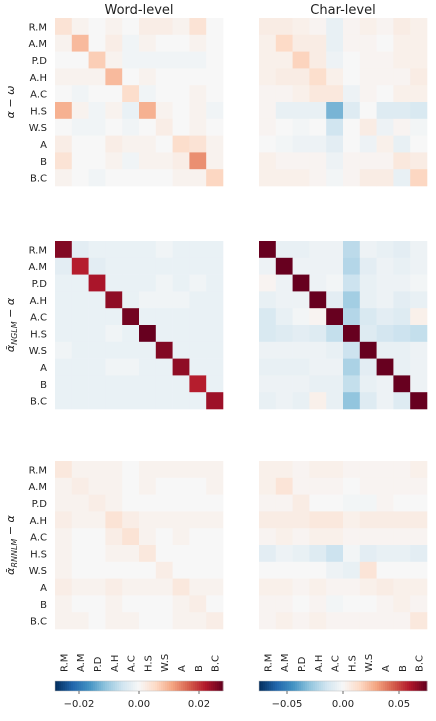  Describe the element at coordinates (43, 385) in the screenshot. I see `y-tick-label: B` at that location.